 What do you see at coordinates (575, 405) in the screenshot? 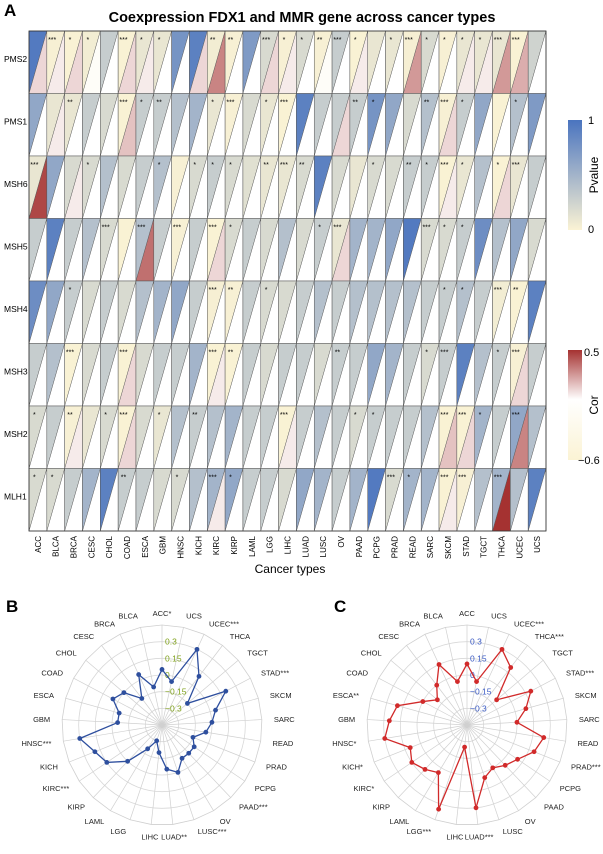
I see `cor-colorbar` at bounding box center [575, 405].